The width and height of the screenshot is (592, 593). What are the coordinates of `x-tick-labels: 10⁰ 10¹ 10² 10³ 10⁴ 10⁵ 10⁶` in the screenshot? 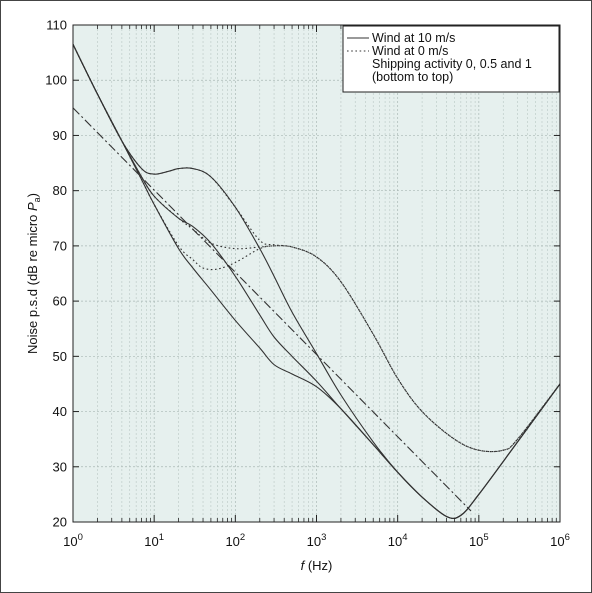 It's located at (316, 540).